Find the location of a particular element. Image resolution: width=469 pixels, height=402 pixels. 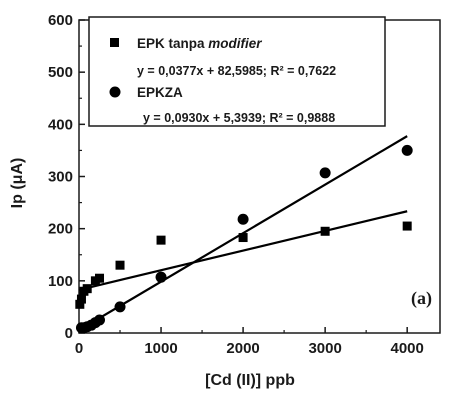

x-axis-title: [Cd (II)] ppb is located at coordinates (250, 380).